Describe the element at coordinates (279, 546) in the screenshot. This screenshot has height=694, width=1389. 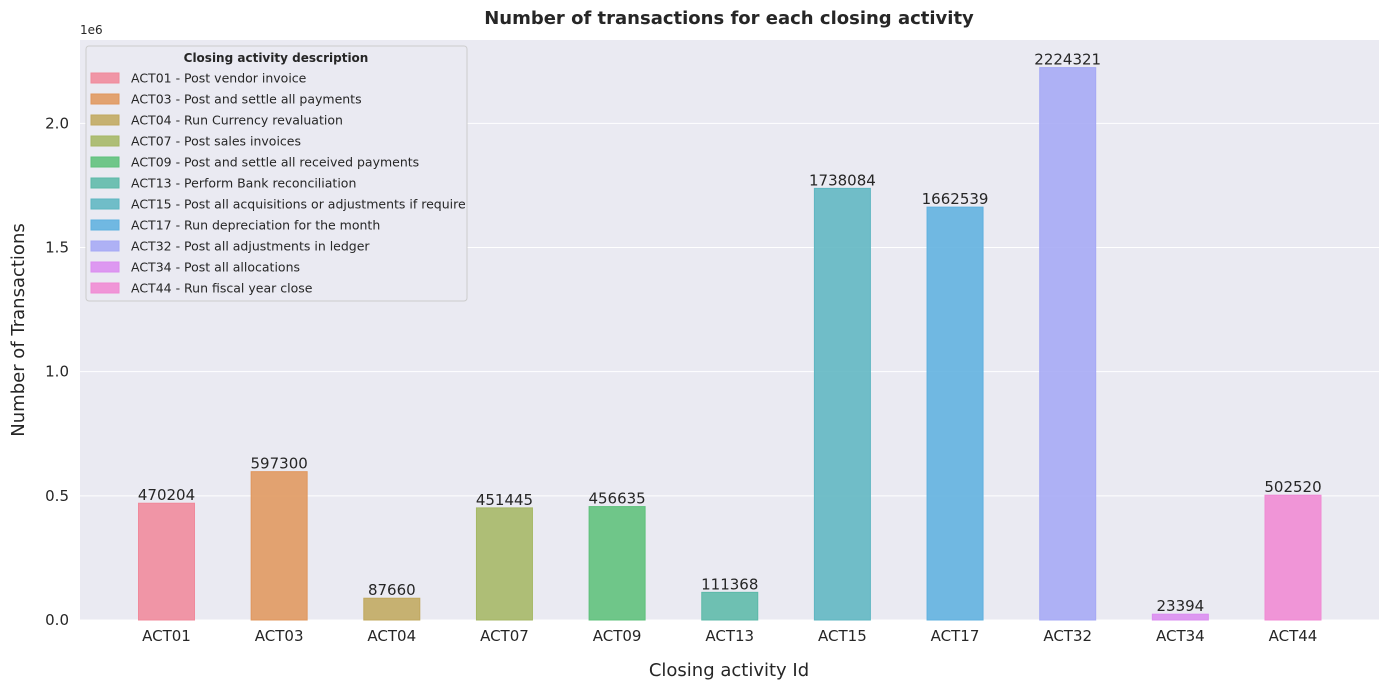
I see `bar-act03` at that location.